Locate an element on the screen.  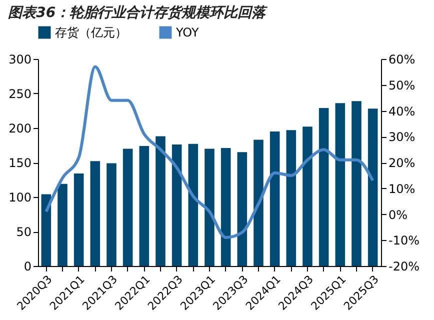
y-tick-label: 150 is located at coordinates (20, 163).